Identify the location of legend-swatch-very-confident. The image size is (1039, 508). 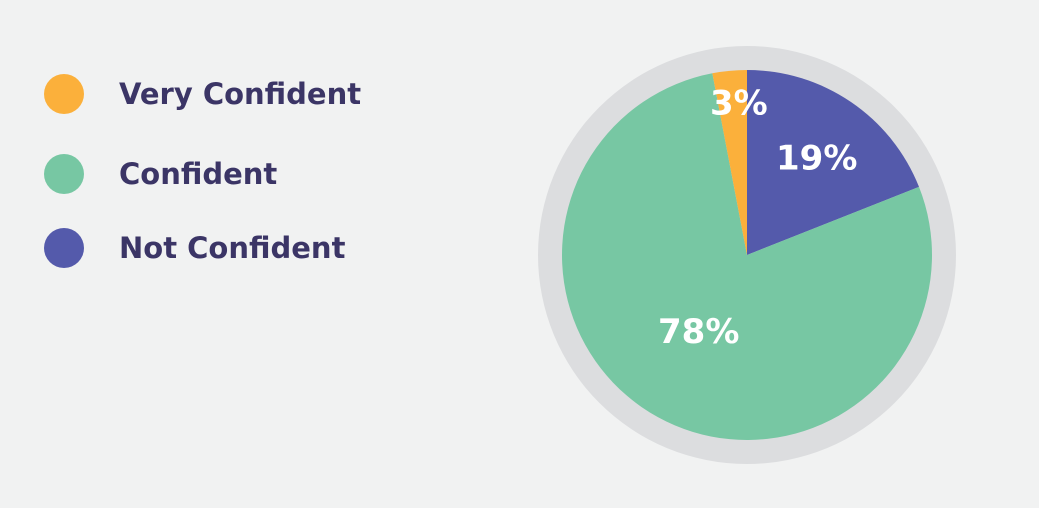
(64, 94).